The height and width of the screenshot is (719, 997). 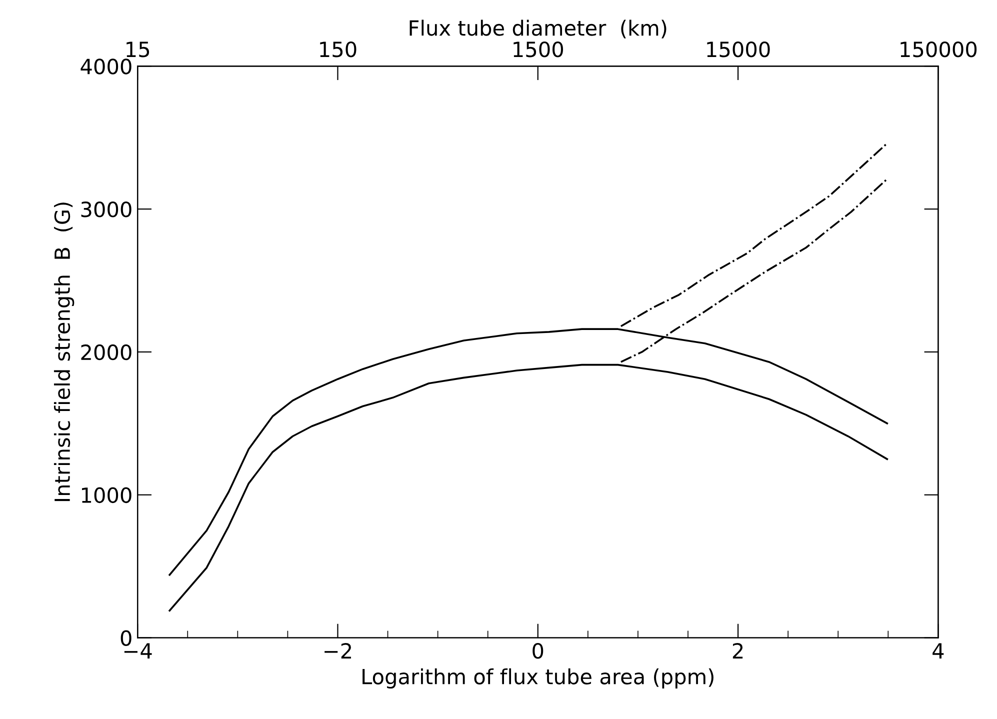 I want to click on y-tick-label: 1000, so click(x=107, y=495).